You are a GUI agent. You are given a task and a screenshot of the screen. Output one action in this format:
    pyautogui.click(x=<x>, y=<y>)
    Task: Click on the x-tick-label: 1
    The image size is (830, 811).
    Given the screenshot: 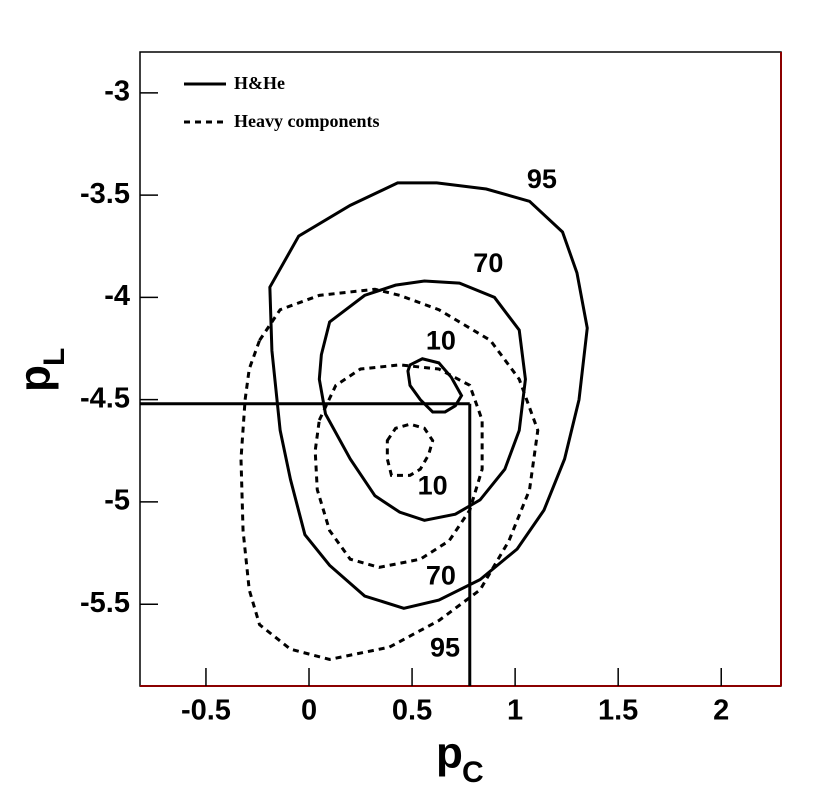 What is the action you would take?
    pyautogui.click(x=515, y=711)
    